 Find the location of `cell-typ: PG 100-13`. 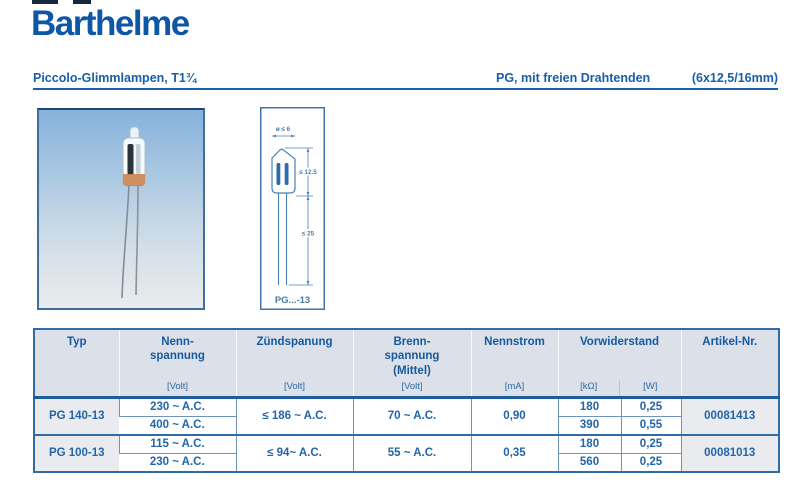

cell-typ: PG 100-13 is located at coordinates (76, 453).